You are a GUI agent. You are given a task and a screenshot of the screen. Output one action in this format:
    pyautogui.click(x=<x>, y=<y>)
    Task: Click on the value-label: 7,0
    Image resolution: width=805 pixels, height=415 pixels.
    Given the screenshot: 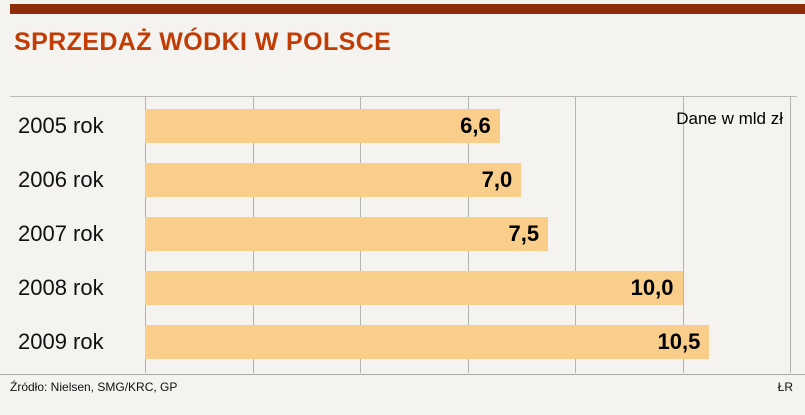 What is the action you would take?
    pyautogui.click(x=497, y=179)
    